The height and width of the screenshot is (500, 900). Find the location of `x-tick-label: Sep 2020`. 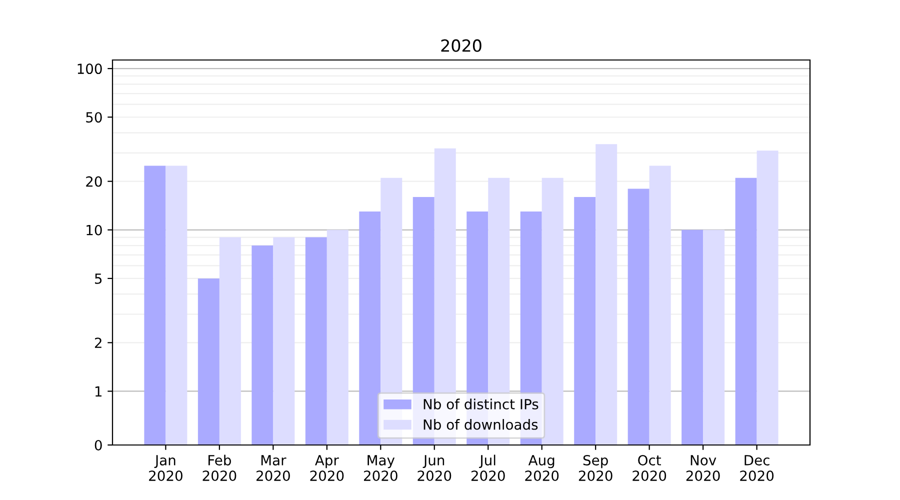

x-tick-label: Sep 2020 is located at coordinates (595, 468).